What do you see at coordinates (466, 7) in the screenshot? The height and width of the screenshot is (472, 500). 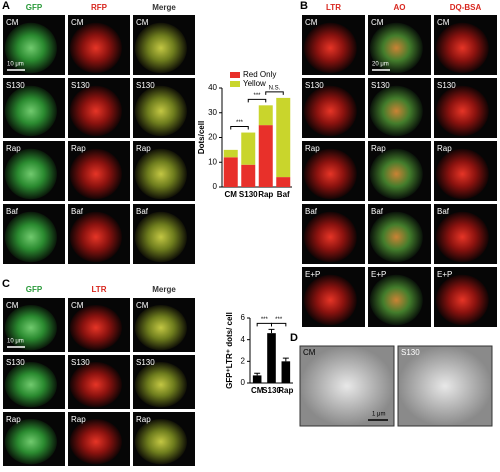 I see `column-header: DQ-BSA` at bounding box center [466, 7].